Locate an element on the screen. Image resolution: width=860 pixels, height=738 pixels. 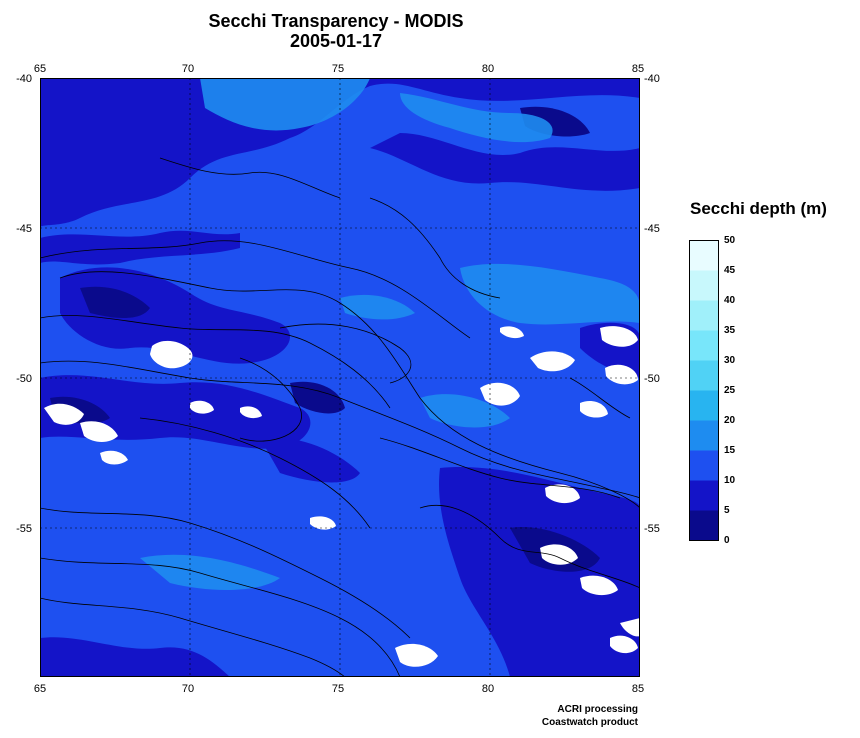
lon-tick-bottom: 65 is located at coordinates (40, 689).